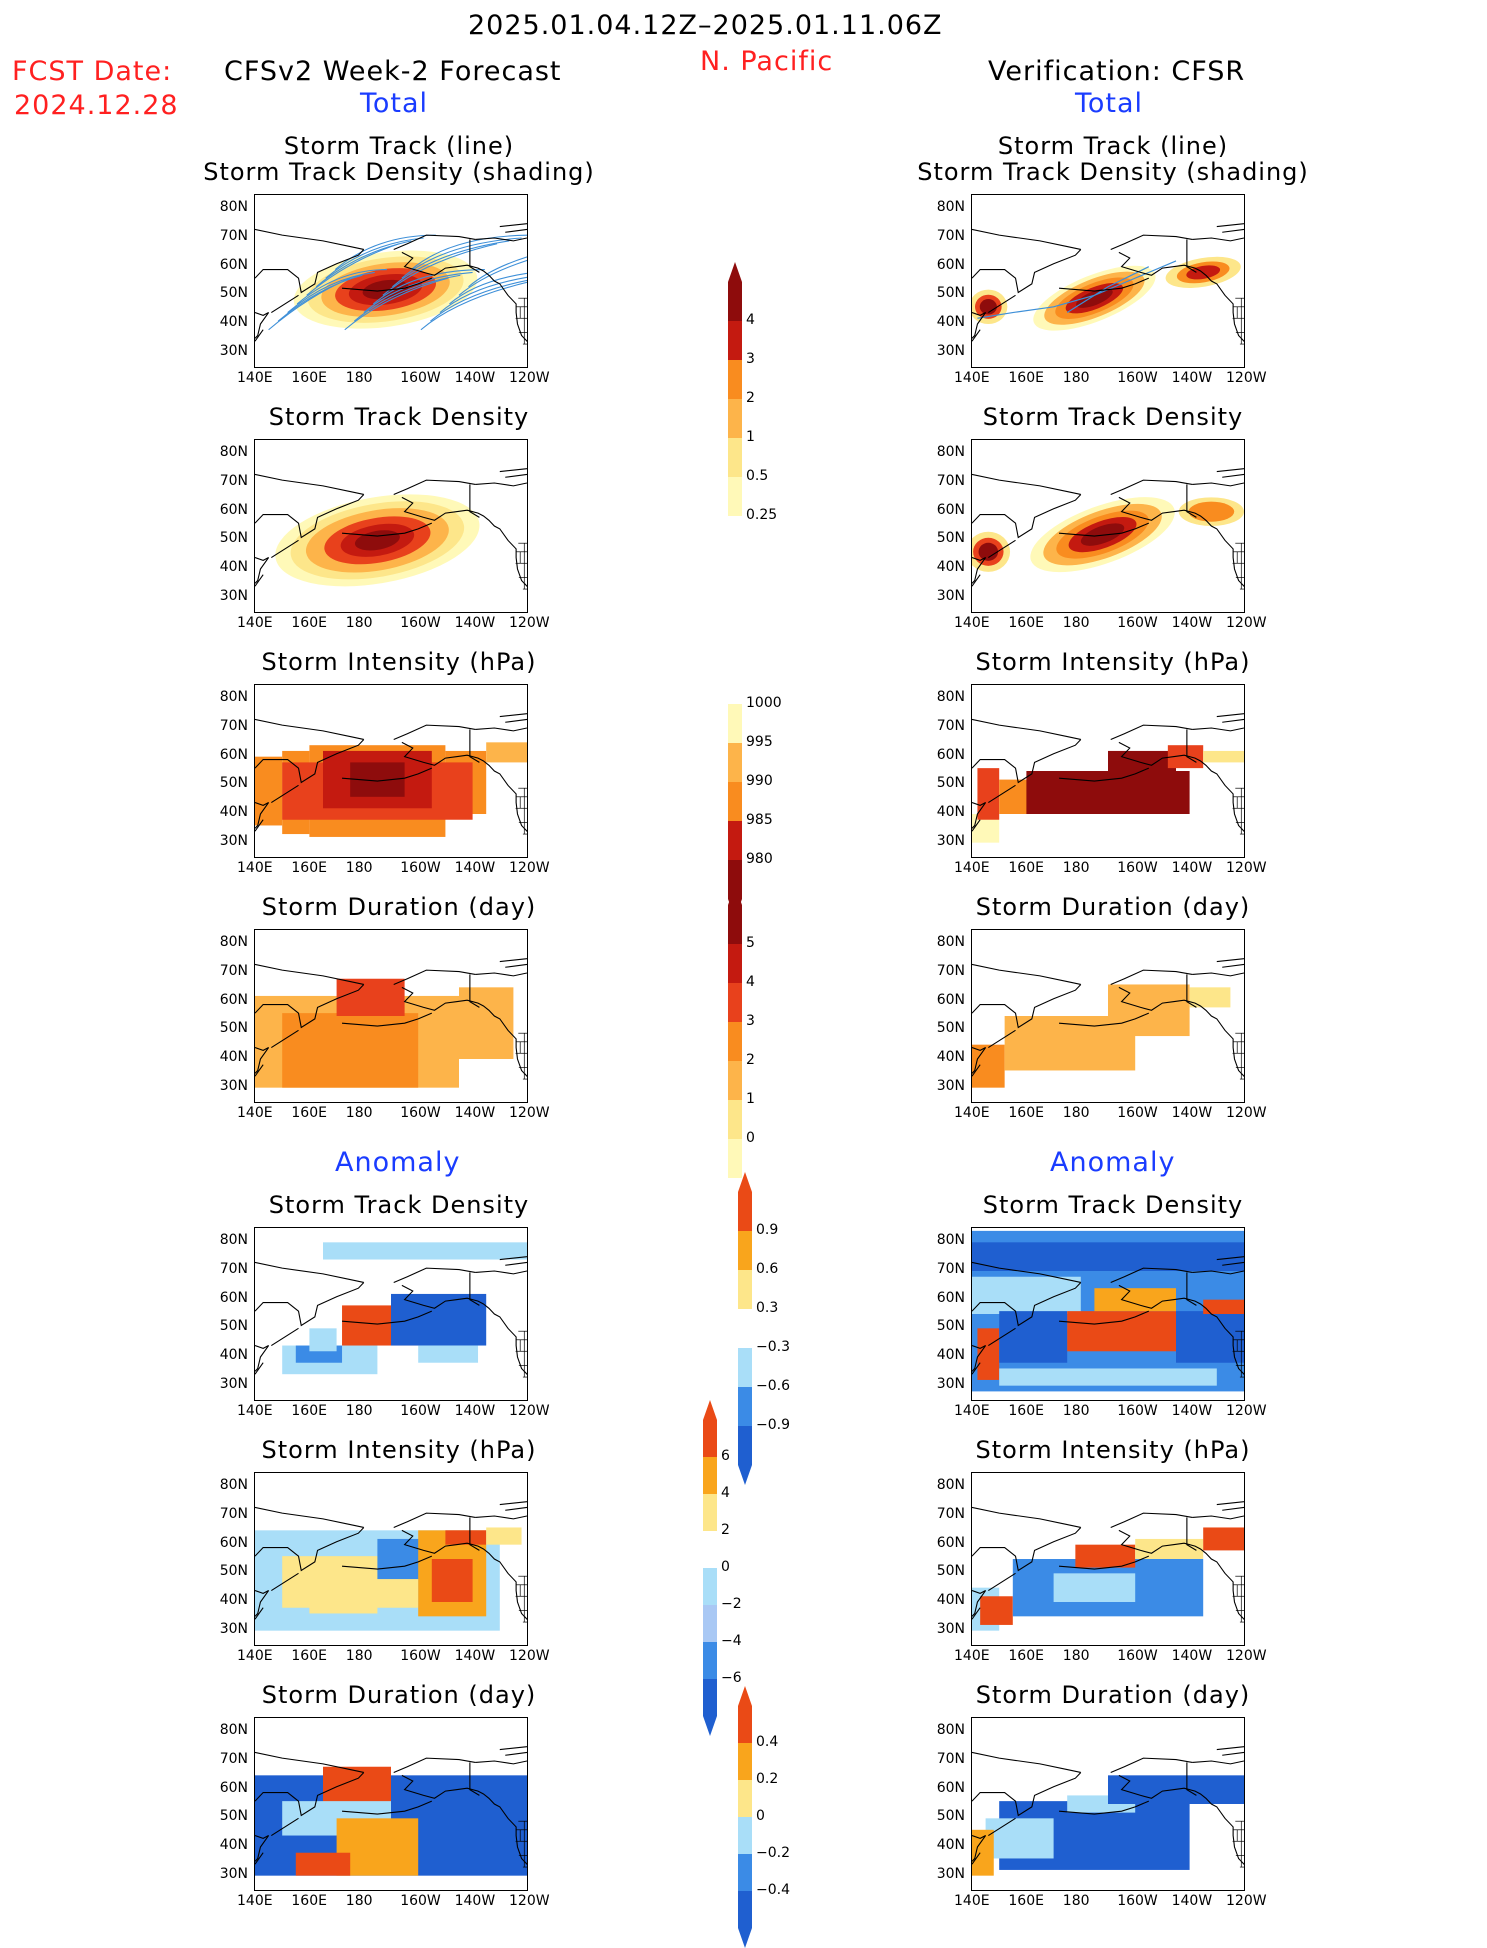 The height and width of the screenshot is (1948, 1487). Describe the element at coordinates (1113, 146) in the screenshot. I see `panel-title-track-right-1: Storm Track (line)` at that location.